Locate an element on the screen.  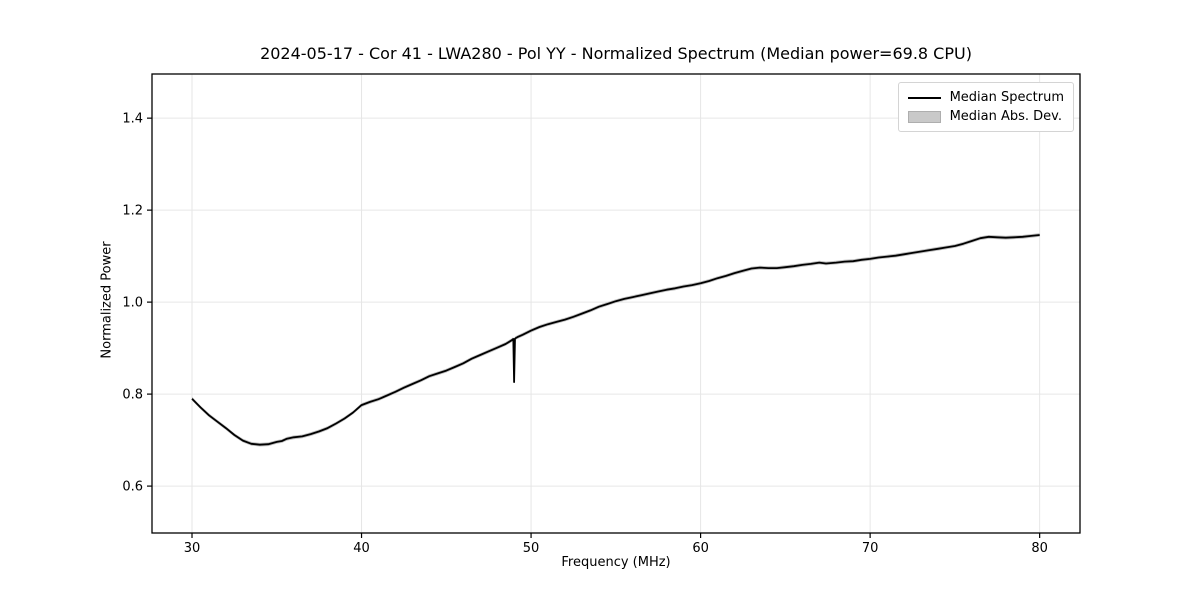
y-axis-ticks: 0.6 0.8 1.0 1.2 1.4 is located at coordinates (137, 303).